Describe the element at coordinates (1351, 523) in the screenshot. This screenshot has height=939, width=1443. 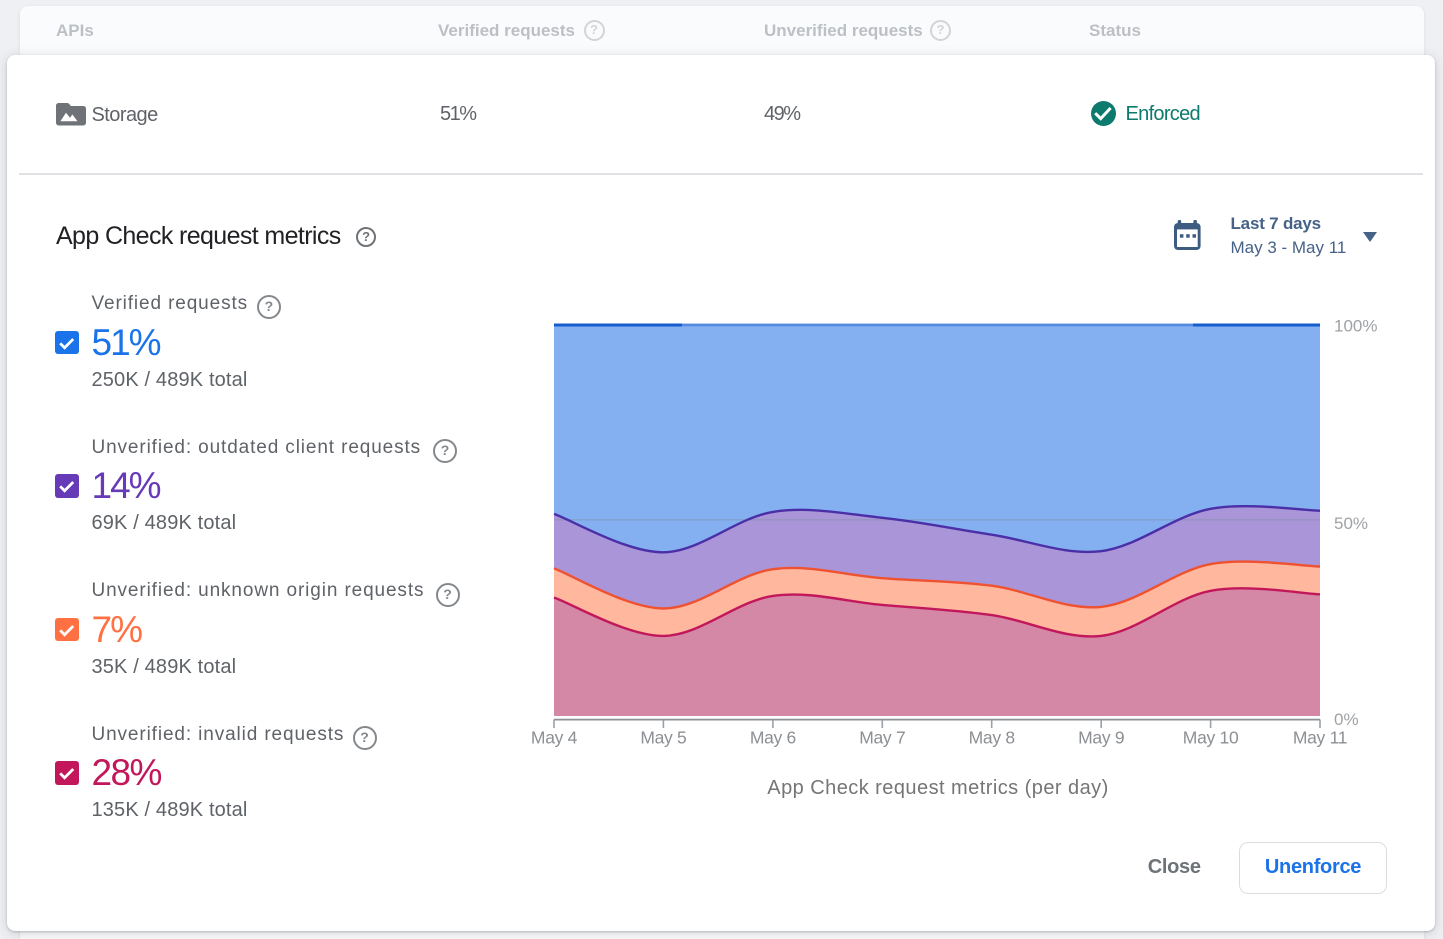
I see `svg-text: 50%` at that location.